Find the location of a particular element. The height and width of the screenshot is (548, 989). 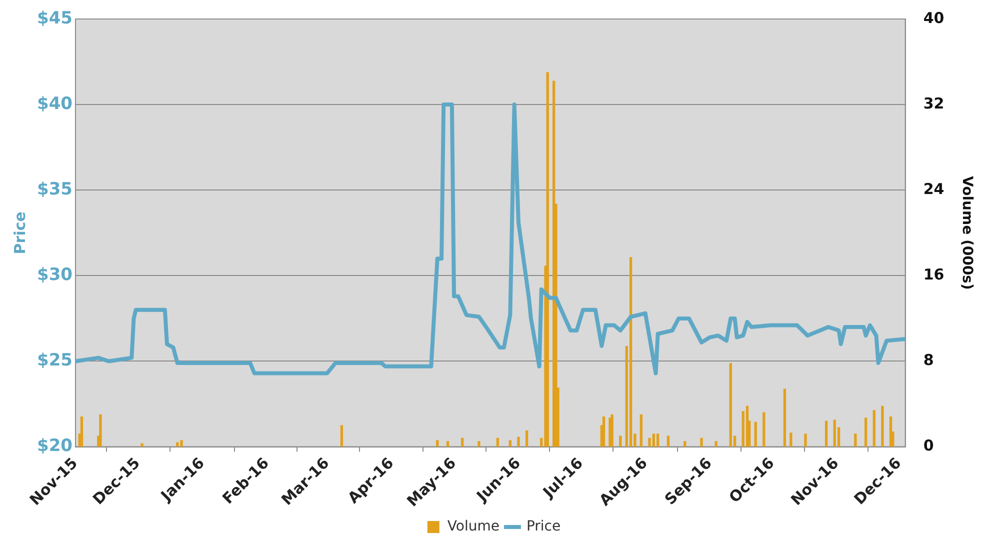

y-tick-label: $35 is located at coordinates (54, 190).